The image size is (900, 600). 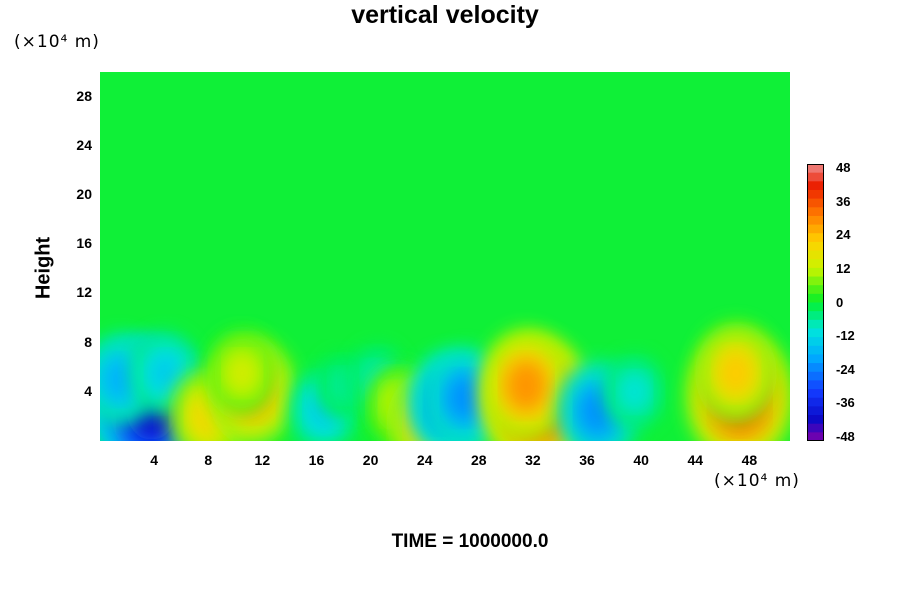 I want to click on y-tick-label: 12, so click(x=84, y=292).